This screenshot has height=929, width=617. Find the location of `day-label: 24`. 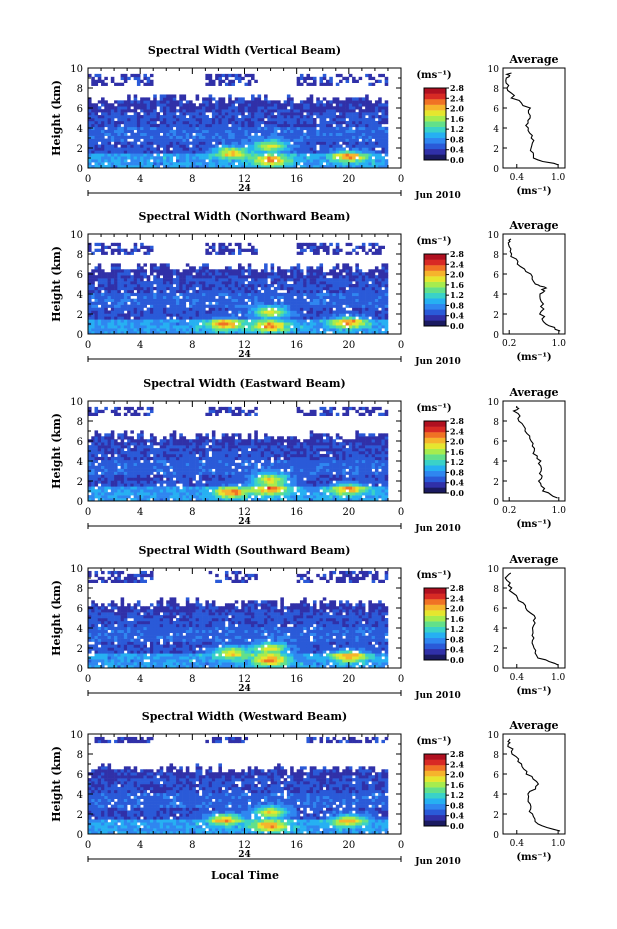

day-label: 24 is located at coordinates (244, 355).